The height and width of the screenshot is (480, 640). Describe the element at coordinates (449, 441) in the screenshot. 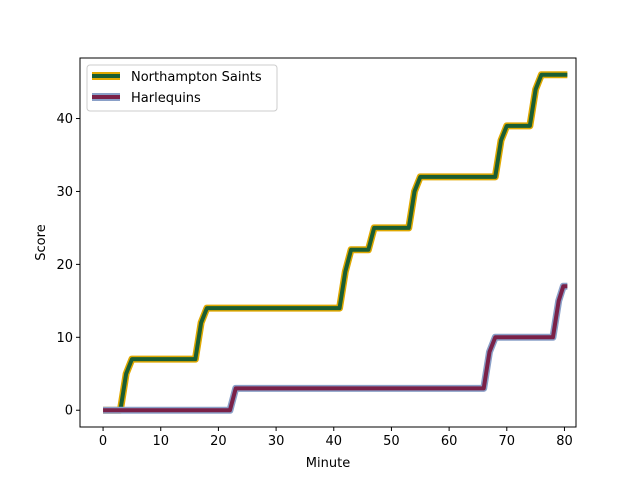

I see `x-tick-label: 60` at that location.